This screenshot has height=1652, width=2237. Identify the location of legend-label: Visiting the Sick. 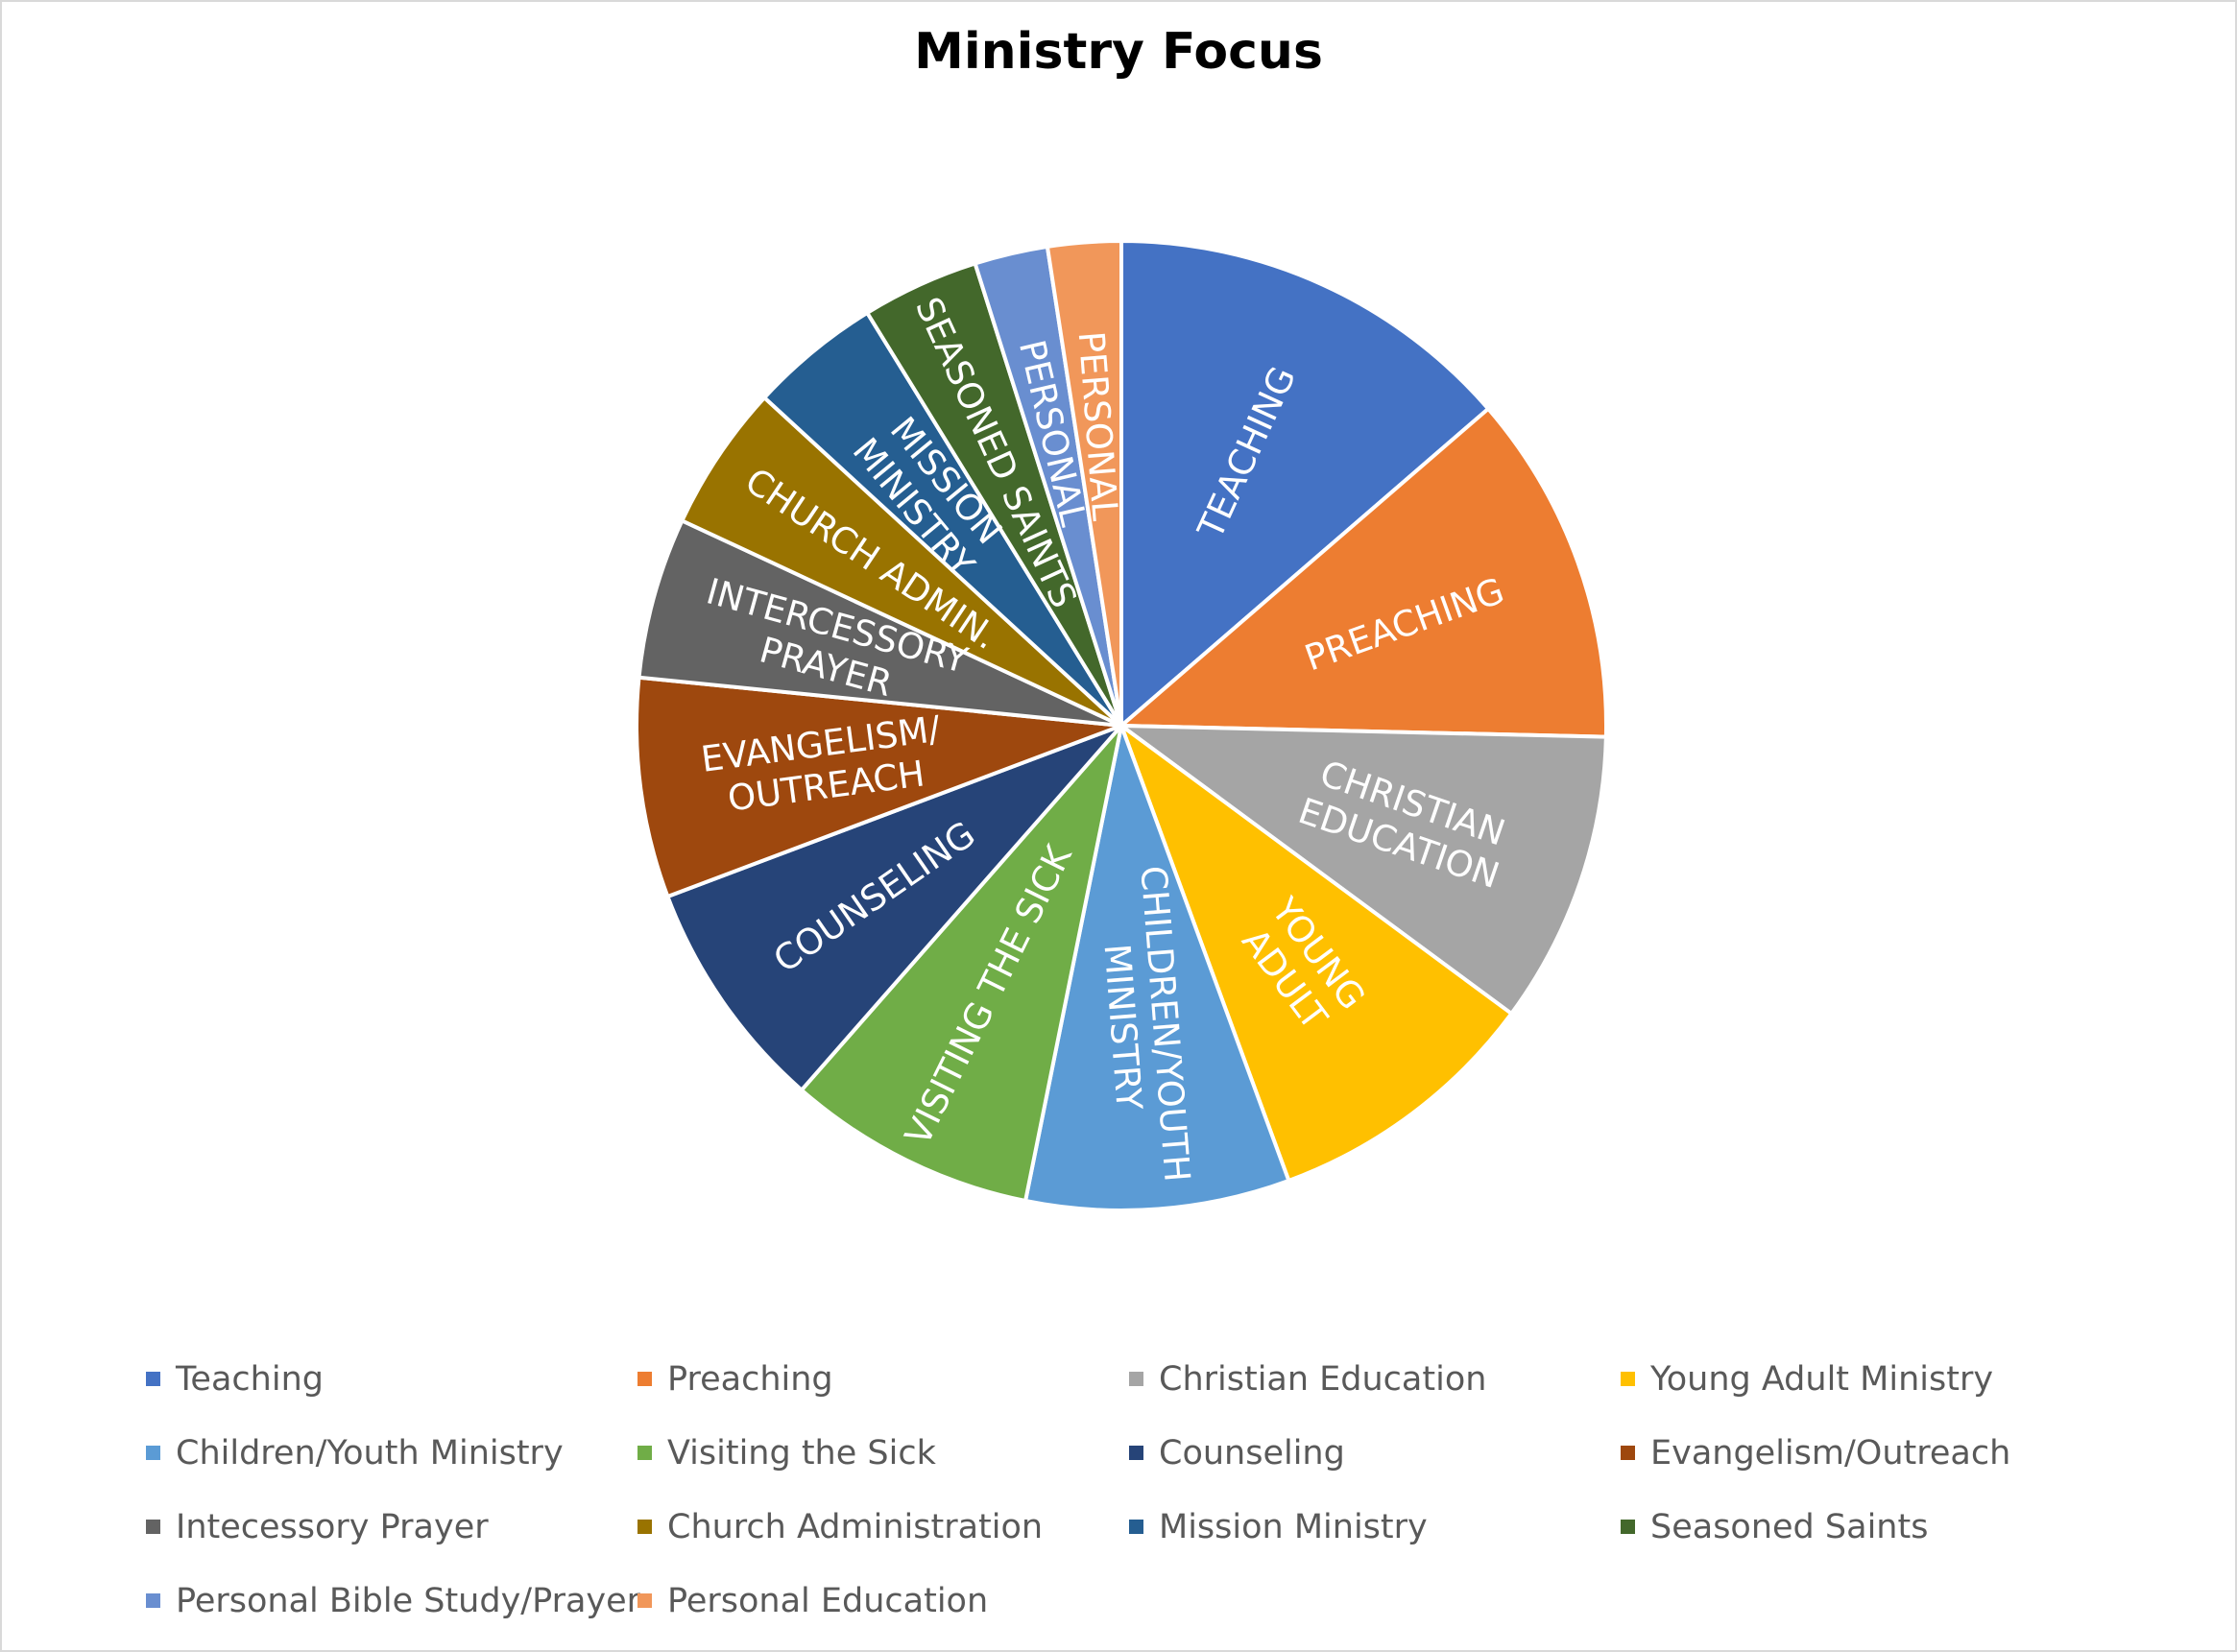
(801, 1452).